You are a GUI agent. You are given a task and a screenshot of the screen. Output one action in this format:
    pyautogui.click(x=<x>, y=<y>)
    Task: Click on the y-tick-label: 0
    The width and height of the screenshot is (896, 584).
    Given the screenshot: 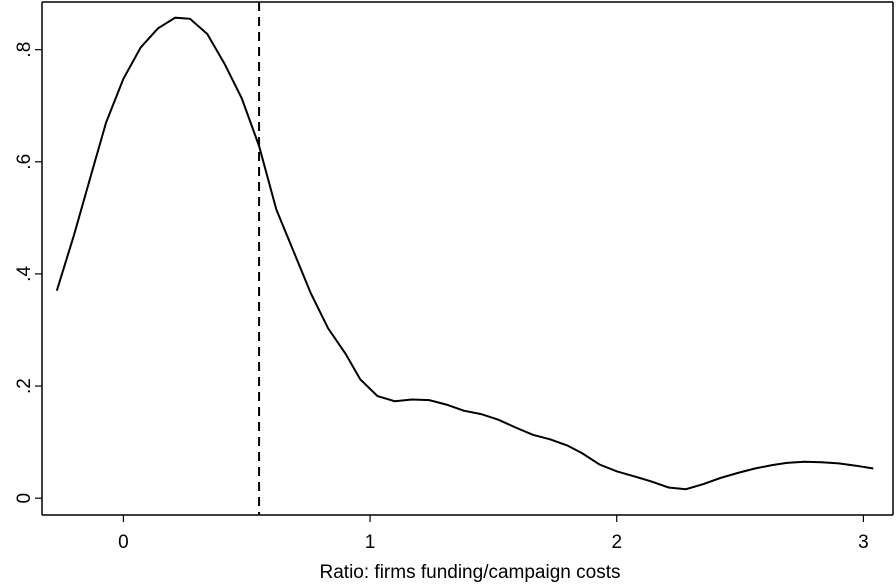 What is the action you would take?
    pyautogui.click(x=24, y=498)
    